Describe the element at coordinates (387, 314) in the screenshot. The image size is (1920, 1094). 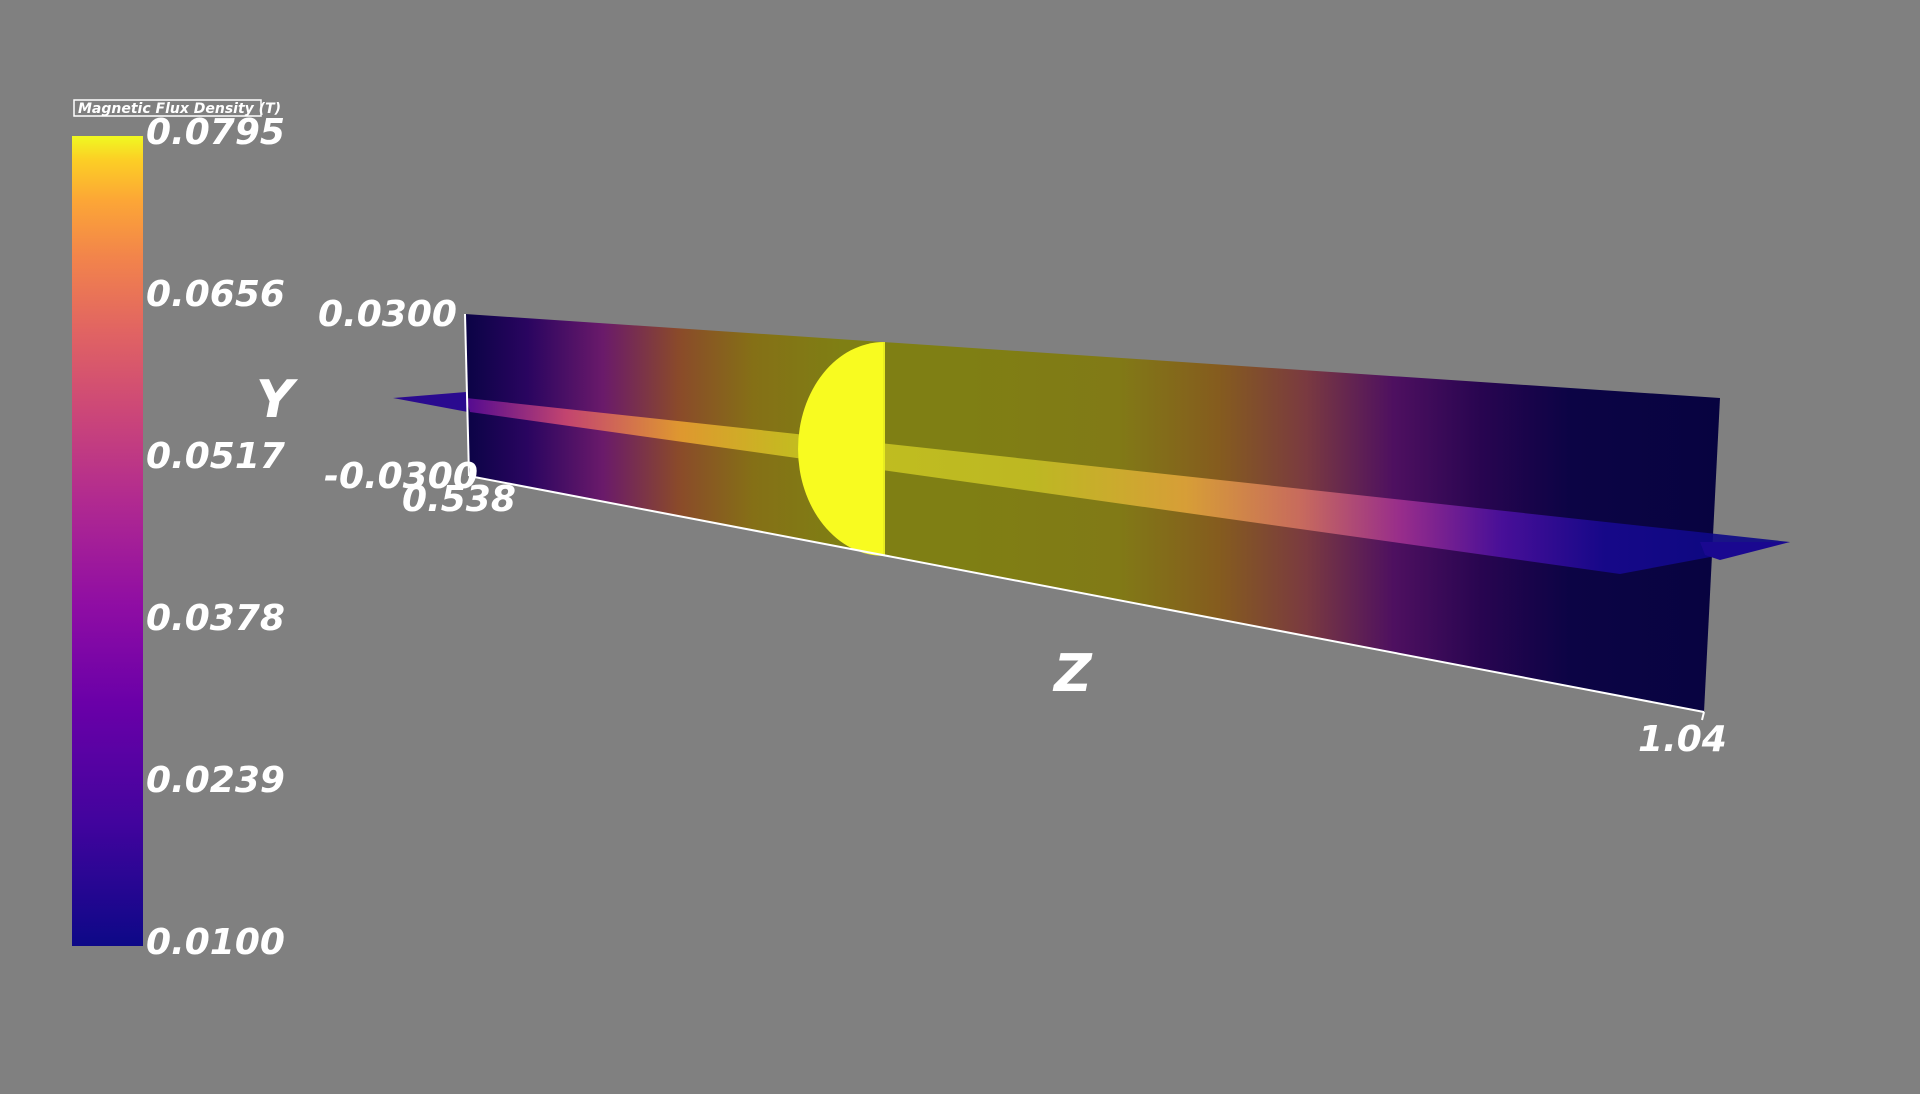
I see `y-tick-top: 0.0300` at that location.